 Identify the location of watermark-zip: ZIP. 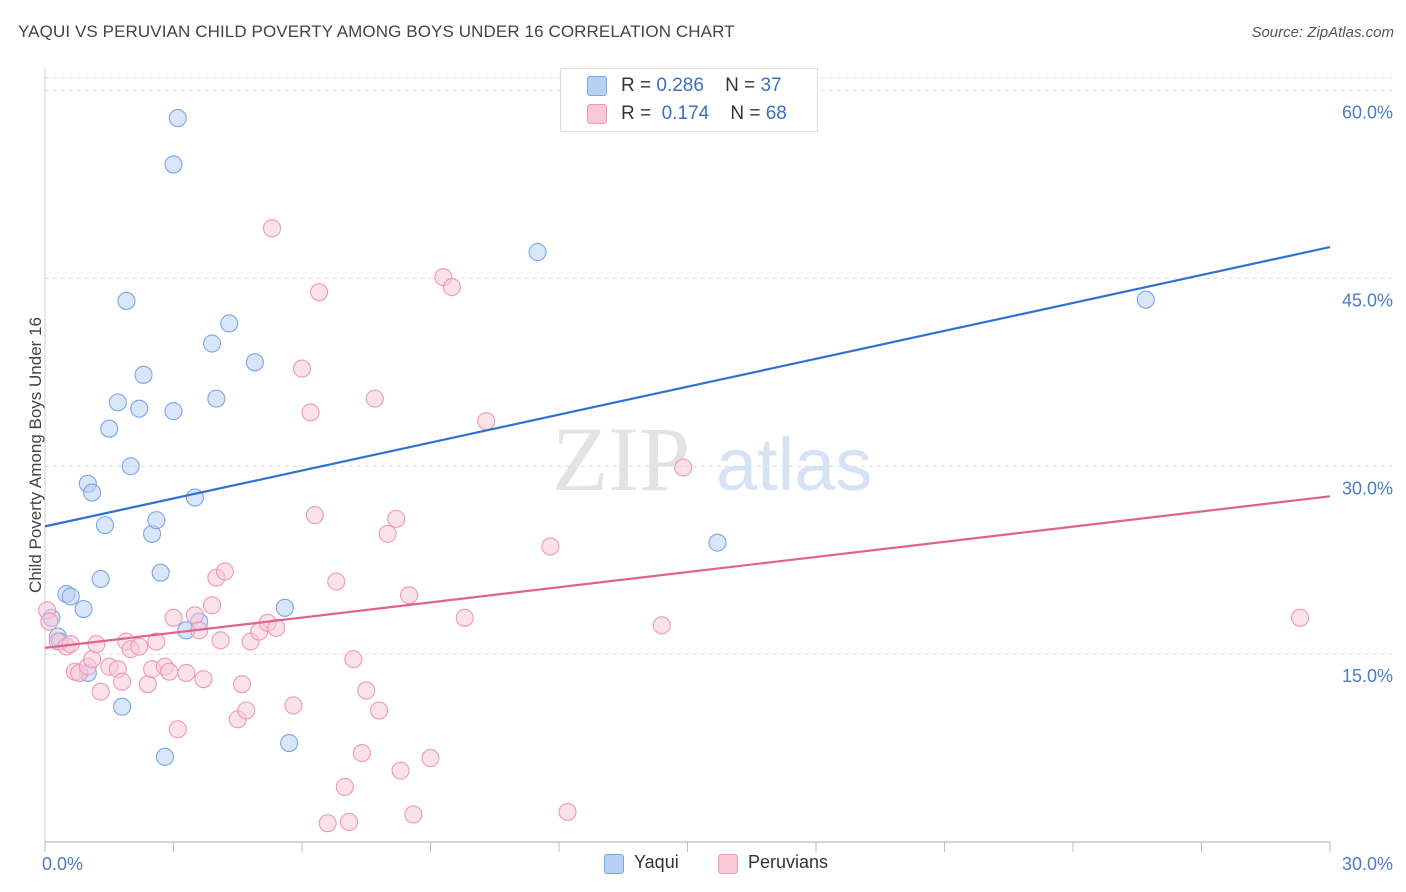
(621, 459).